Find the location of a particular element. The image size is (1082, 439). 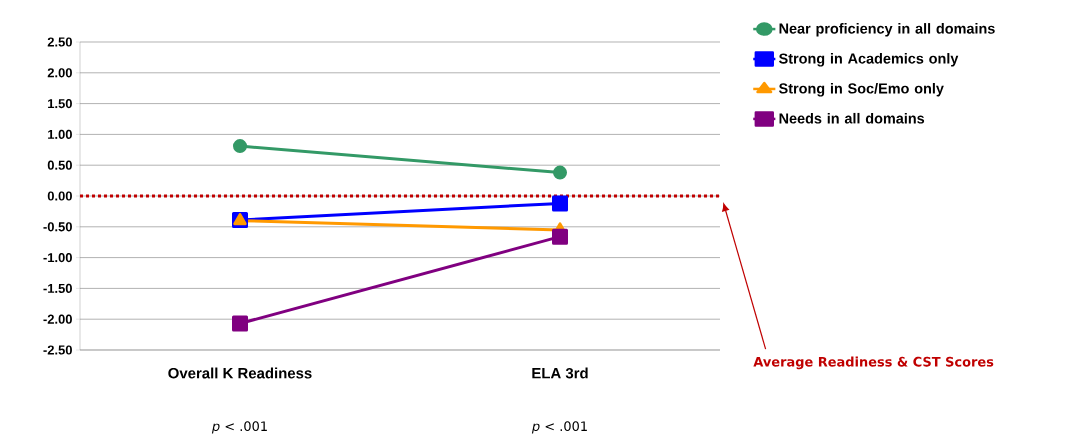

y-tick-label: 0.50 is located at coordinates (59, 165).